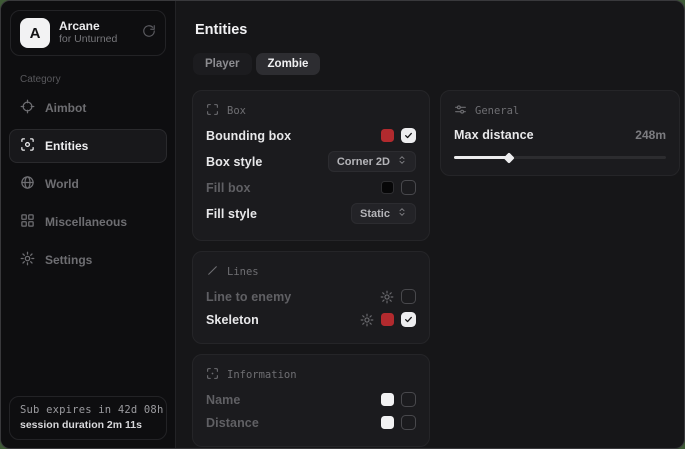  I want to click on app-subtitle: for Unturned, so click(88, 39).